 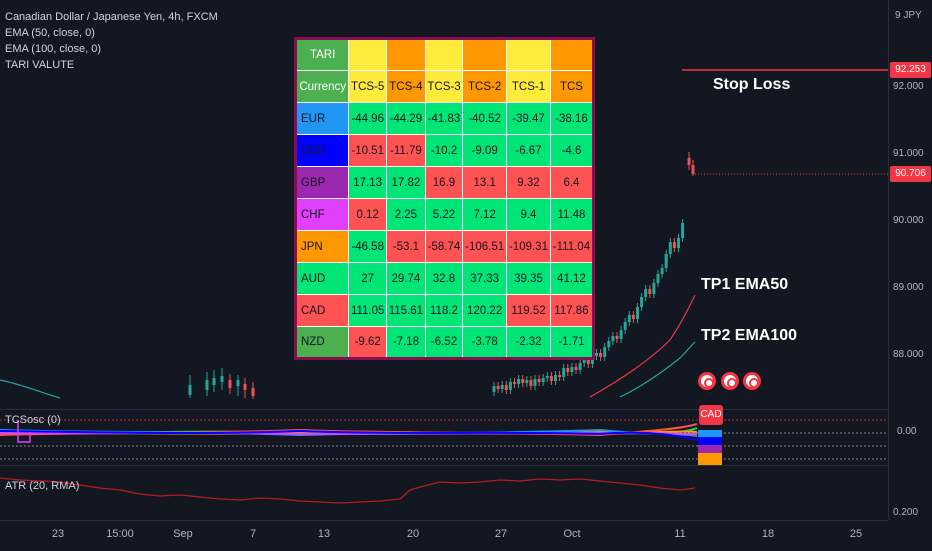 I want to click on time-tick: 23, so click(x=58, y=534).